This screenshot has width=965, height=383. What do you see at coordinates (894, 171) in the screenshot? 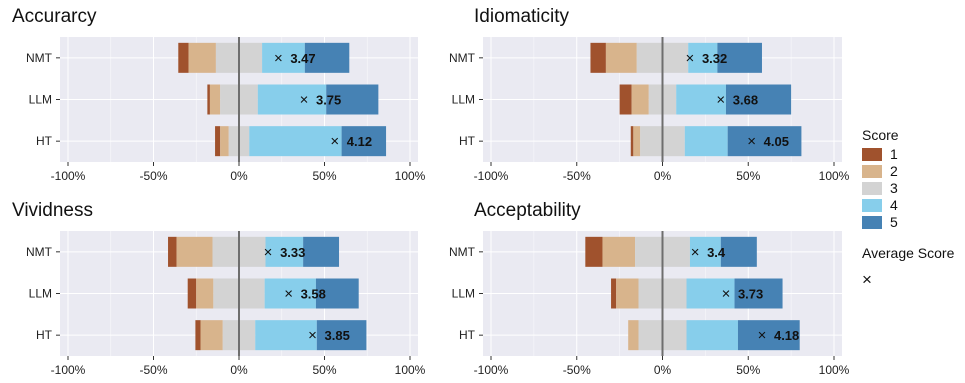
I see `legend-label-score-2: 2` at bounding box center [894, 171].